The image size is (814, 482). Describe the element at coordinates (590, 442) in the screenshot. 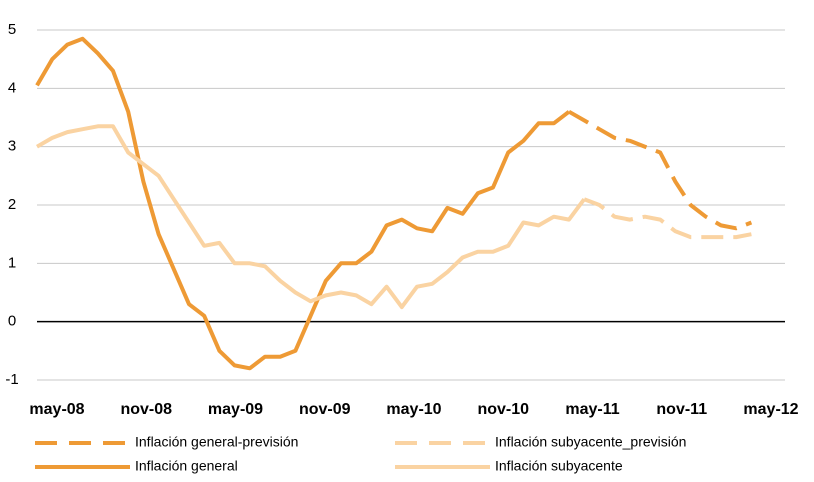

I see `legend-label: Inflación subyacente_previsión` at that location.